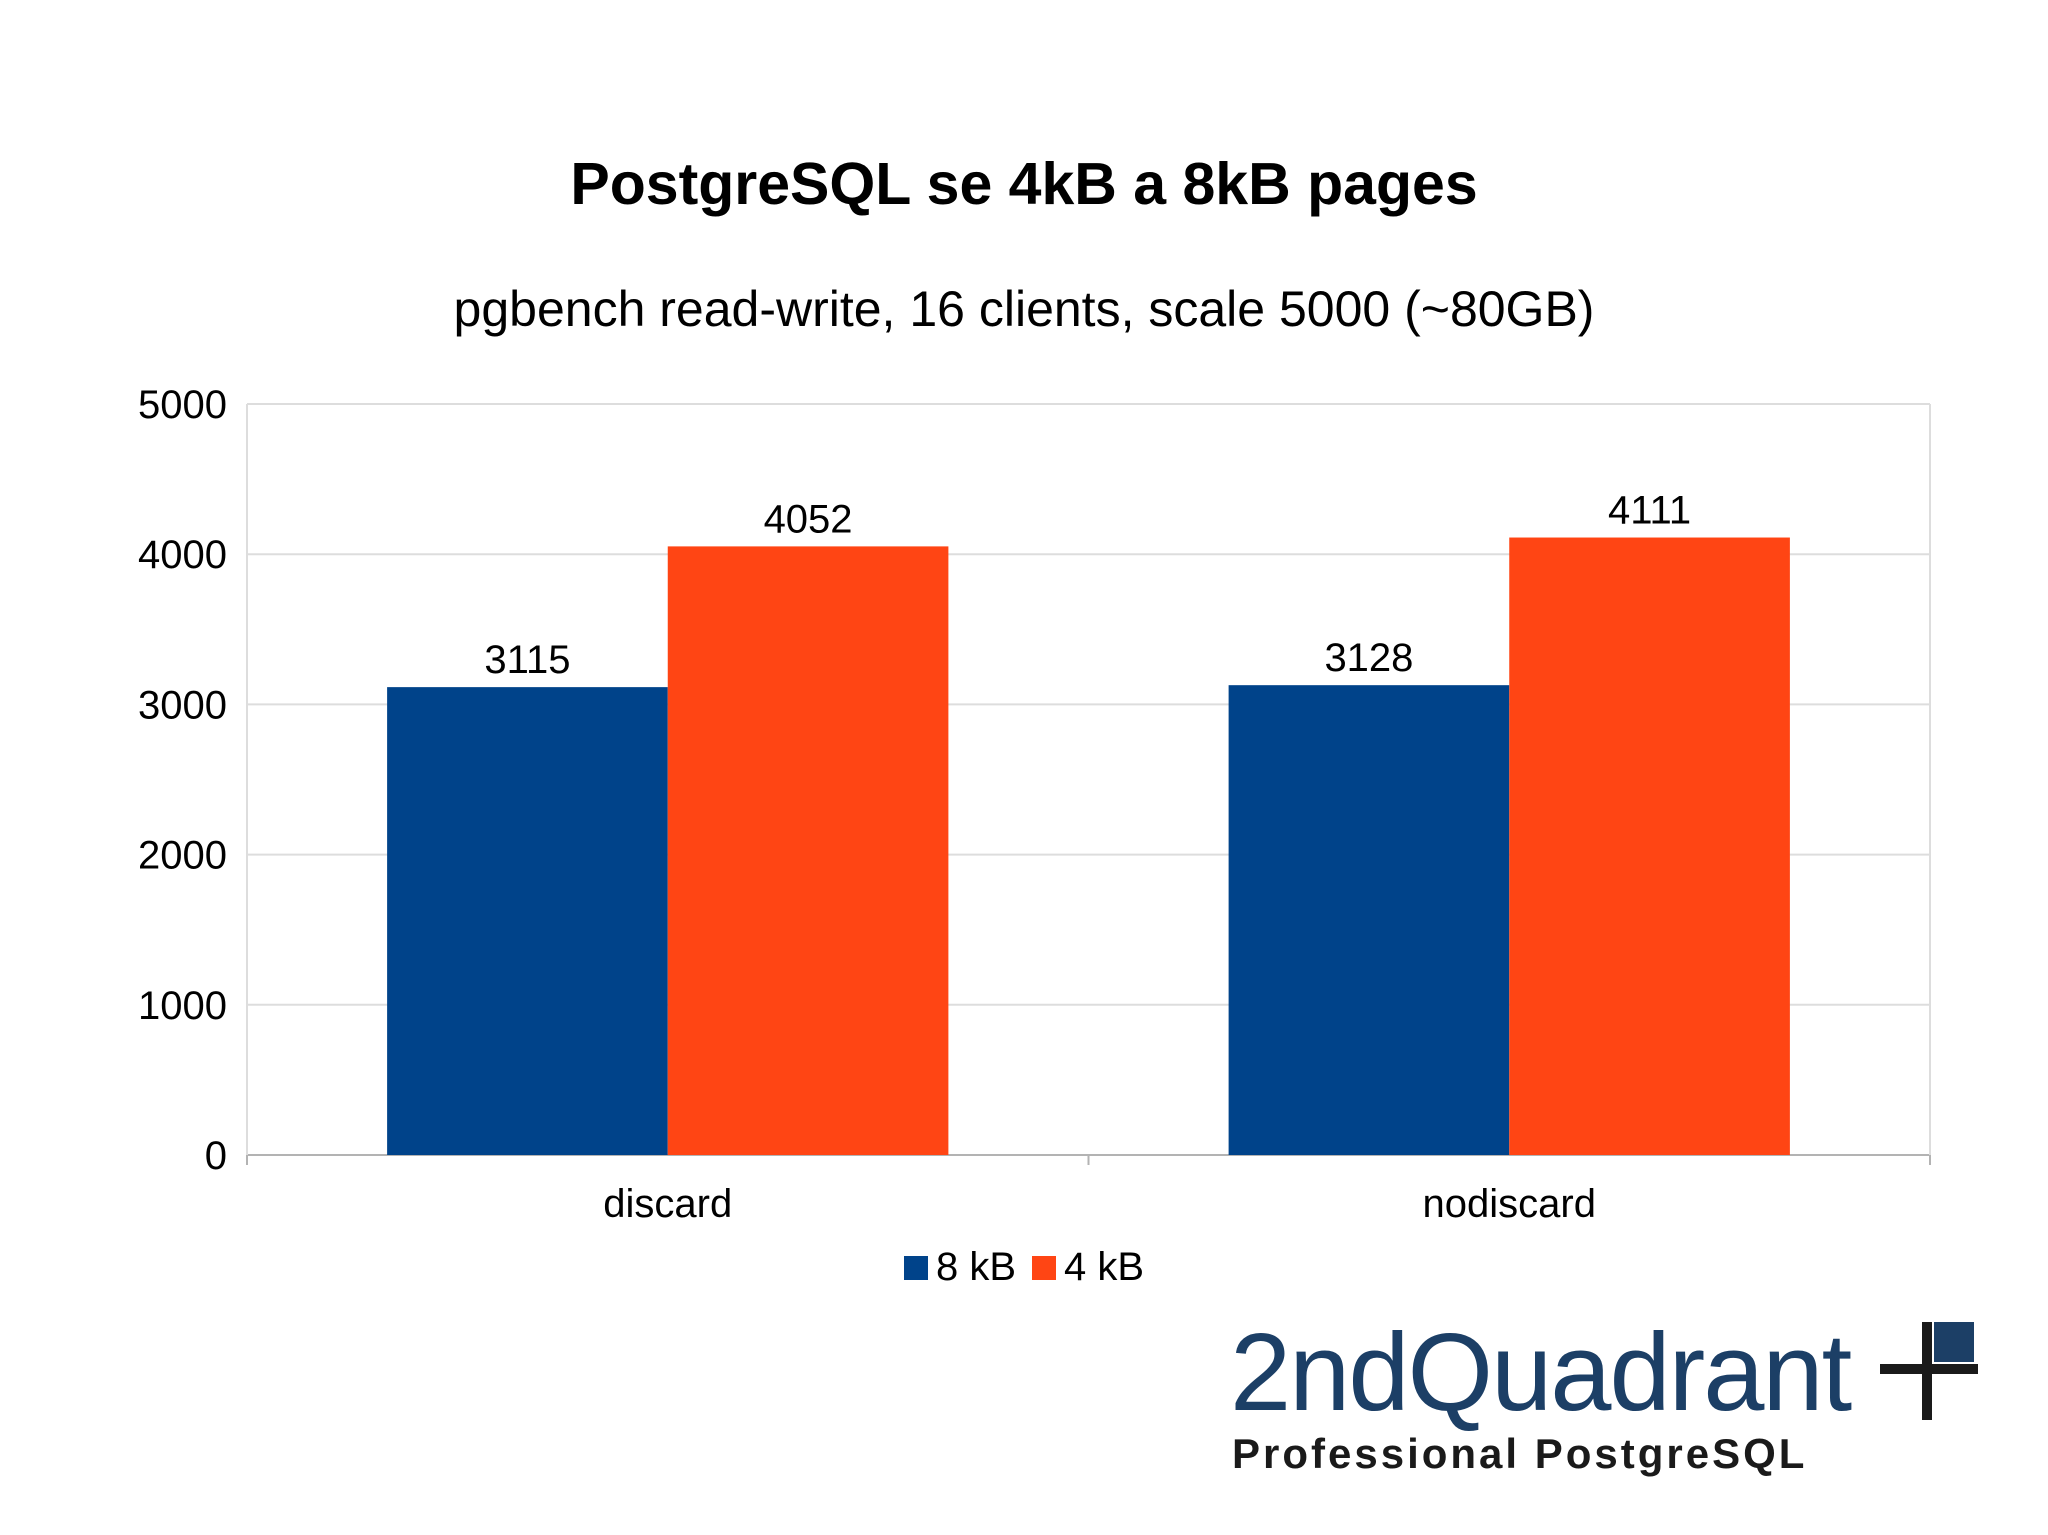 This screenshot has width=2048, height=1535. Describe the element at coordinates (1024, 184) in the screenshot. I see `chart-title: PostgreSQL se 4kB a 8kB pages` at that location.